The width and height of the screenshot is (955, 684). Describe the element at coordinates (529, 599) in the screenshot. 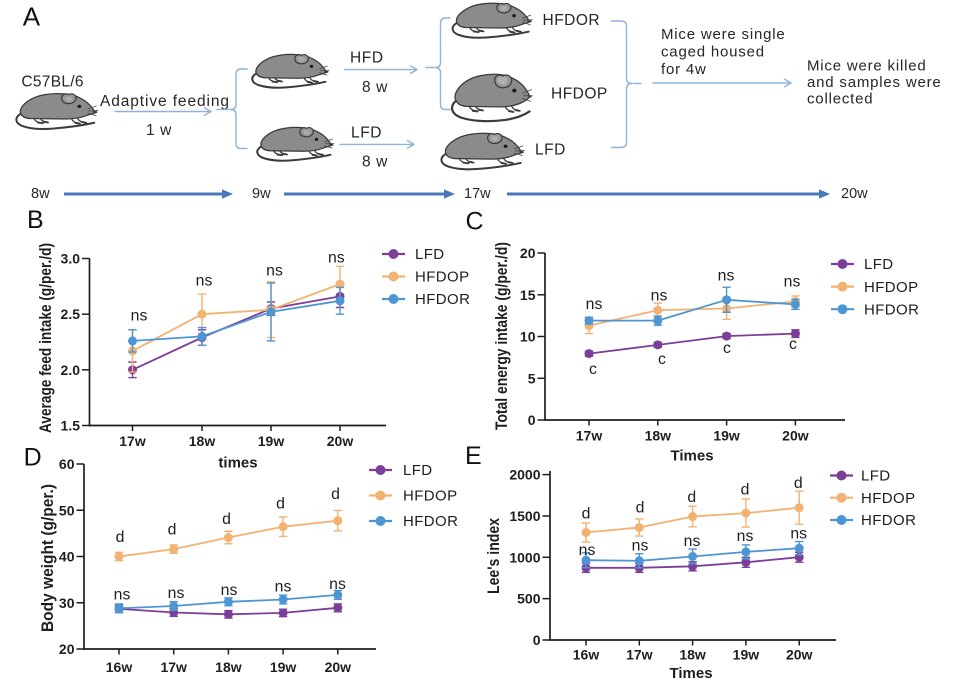

I see `svg-text: 500` at that location.